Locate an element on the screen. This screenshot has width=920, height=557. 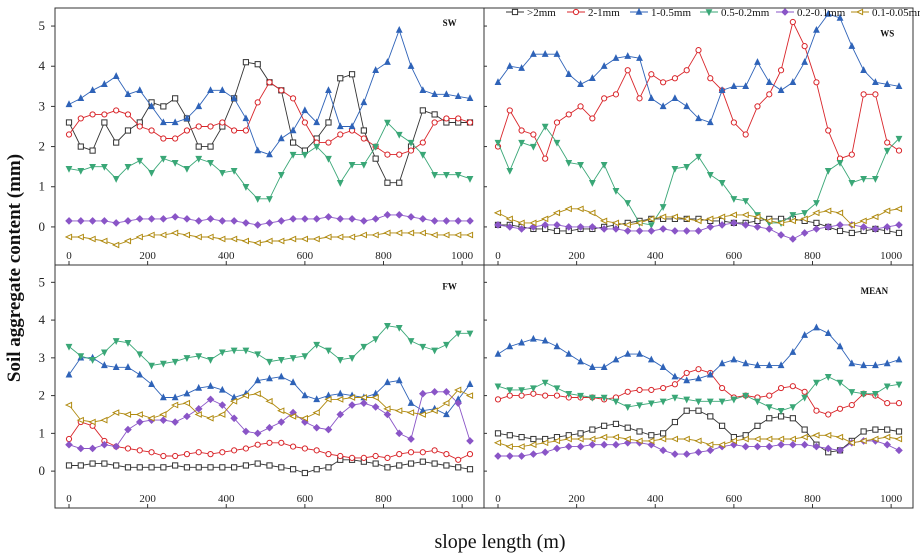
x-tick-label: 600 is located at coordinates (305, 256).